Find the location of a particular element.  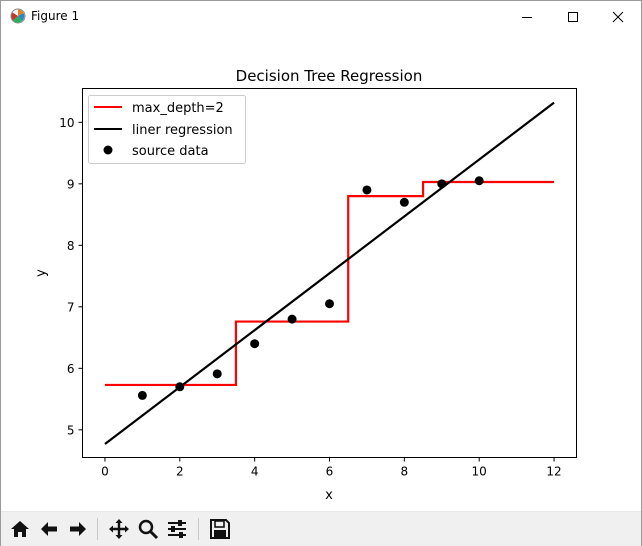

legend-handle-source-data is located at coordinates (108, 150).